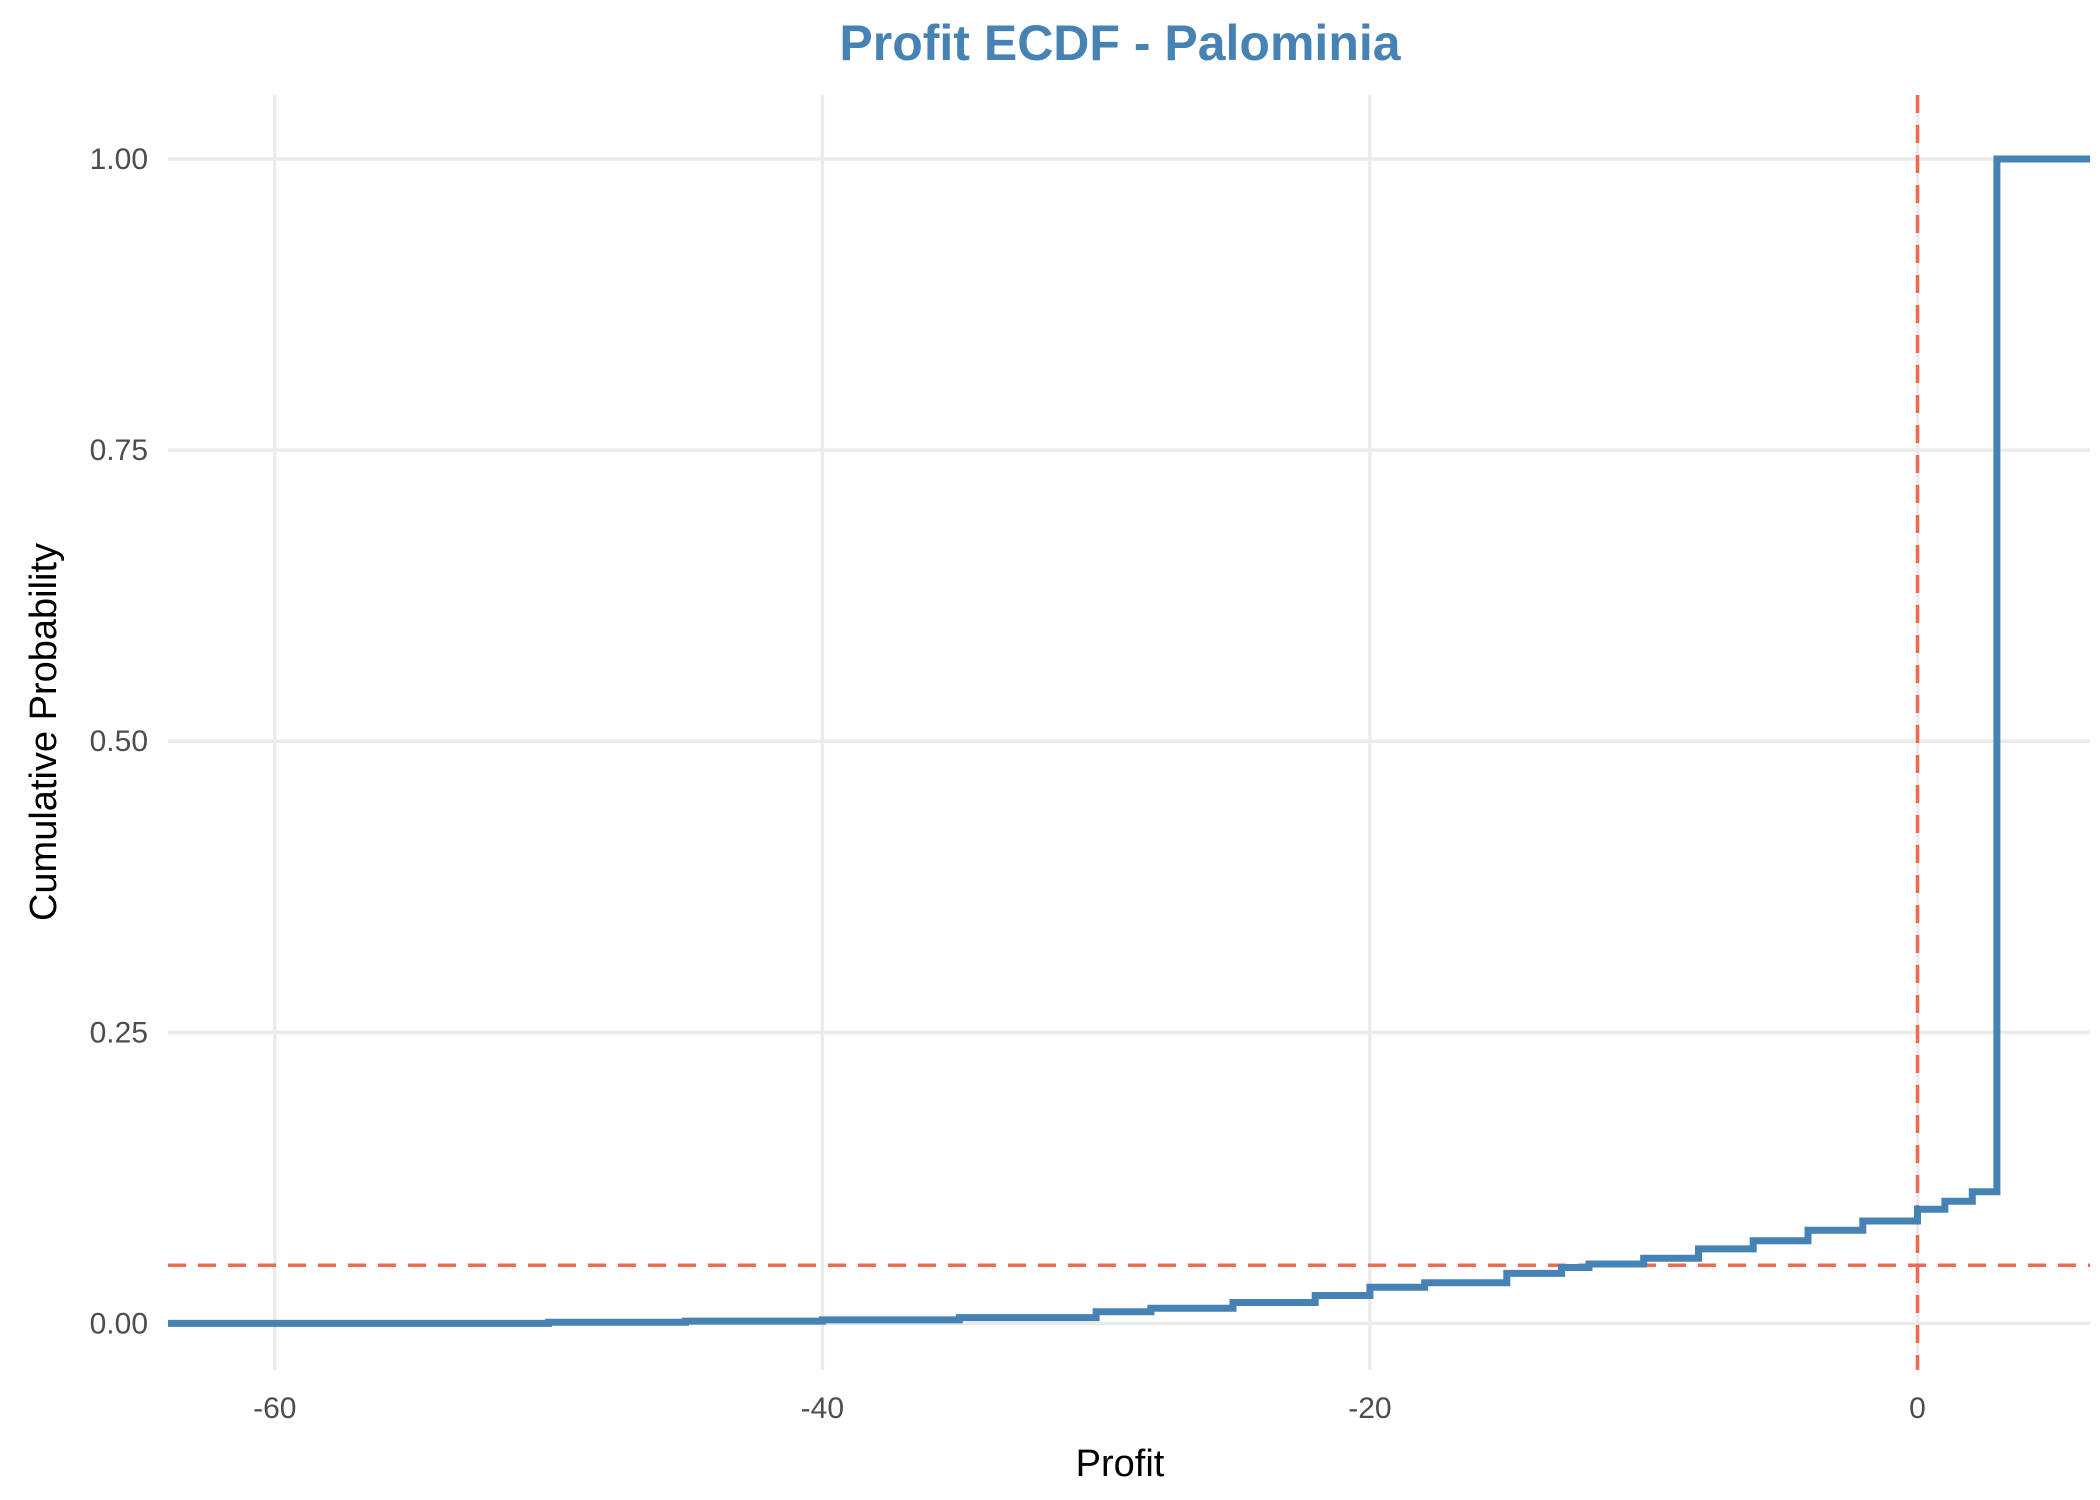  I want to click on y-tick-label: 0.00, so click(119, 1323).